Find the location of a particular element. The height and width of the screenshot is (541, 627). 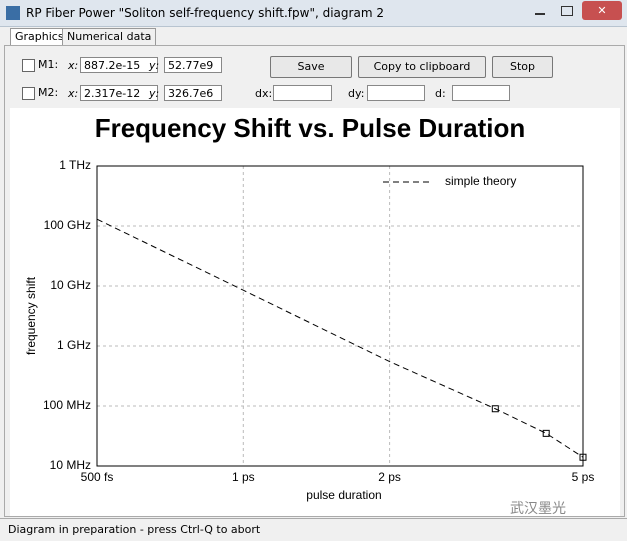

minimize-button is located at coordinates (540, 11).